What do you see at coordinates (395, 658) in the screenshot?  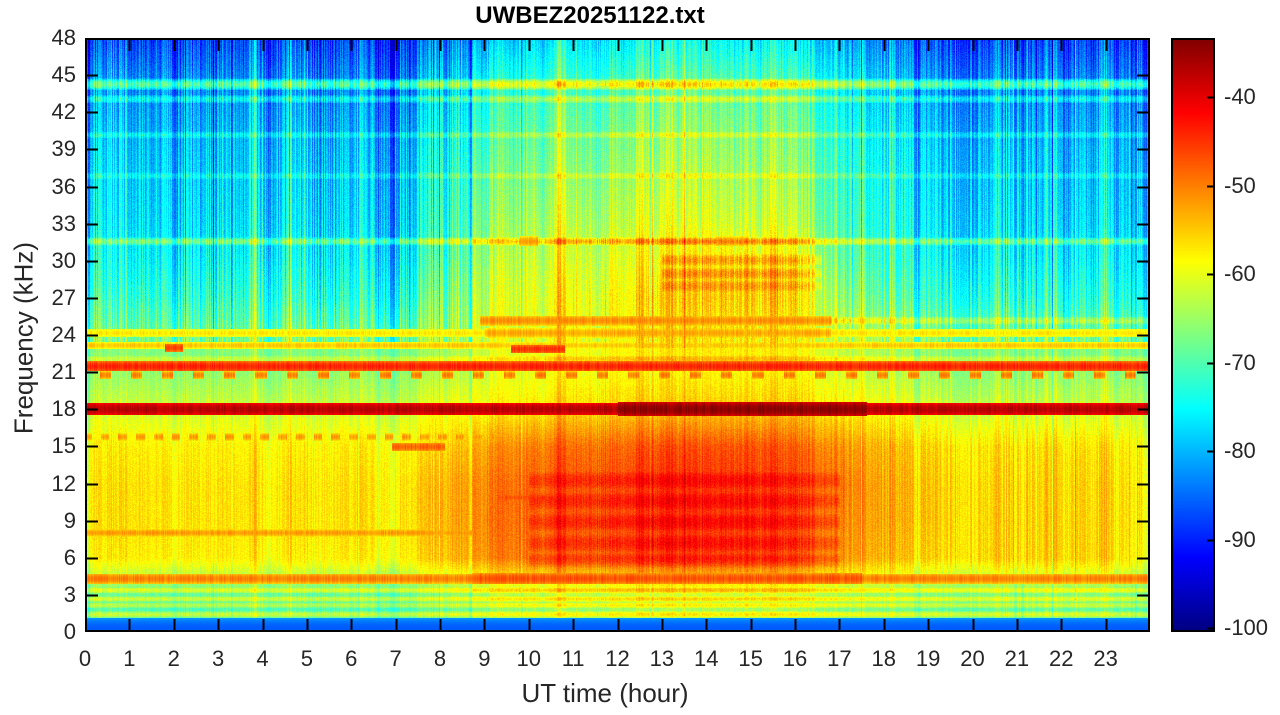 I see `x-tick-label: 7` at bounding box center [395, 658].